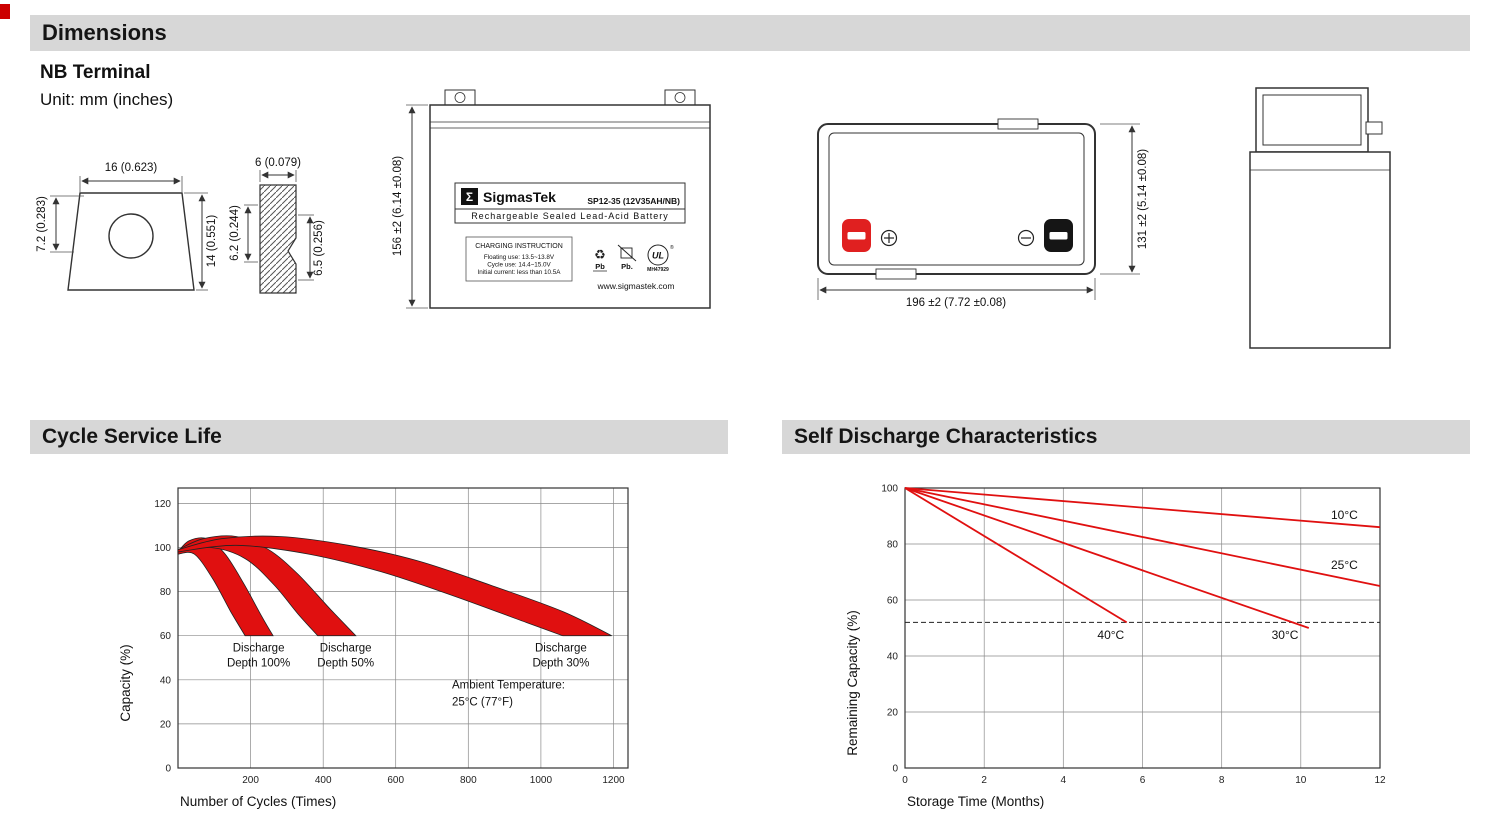  I want to click on x-tick-label: 1200, so click(613, 780).